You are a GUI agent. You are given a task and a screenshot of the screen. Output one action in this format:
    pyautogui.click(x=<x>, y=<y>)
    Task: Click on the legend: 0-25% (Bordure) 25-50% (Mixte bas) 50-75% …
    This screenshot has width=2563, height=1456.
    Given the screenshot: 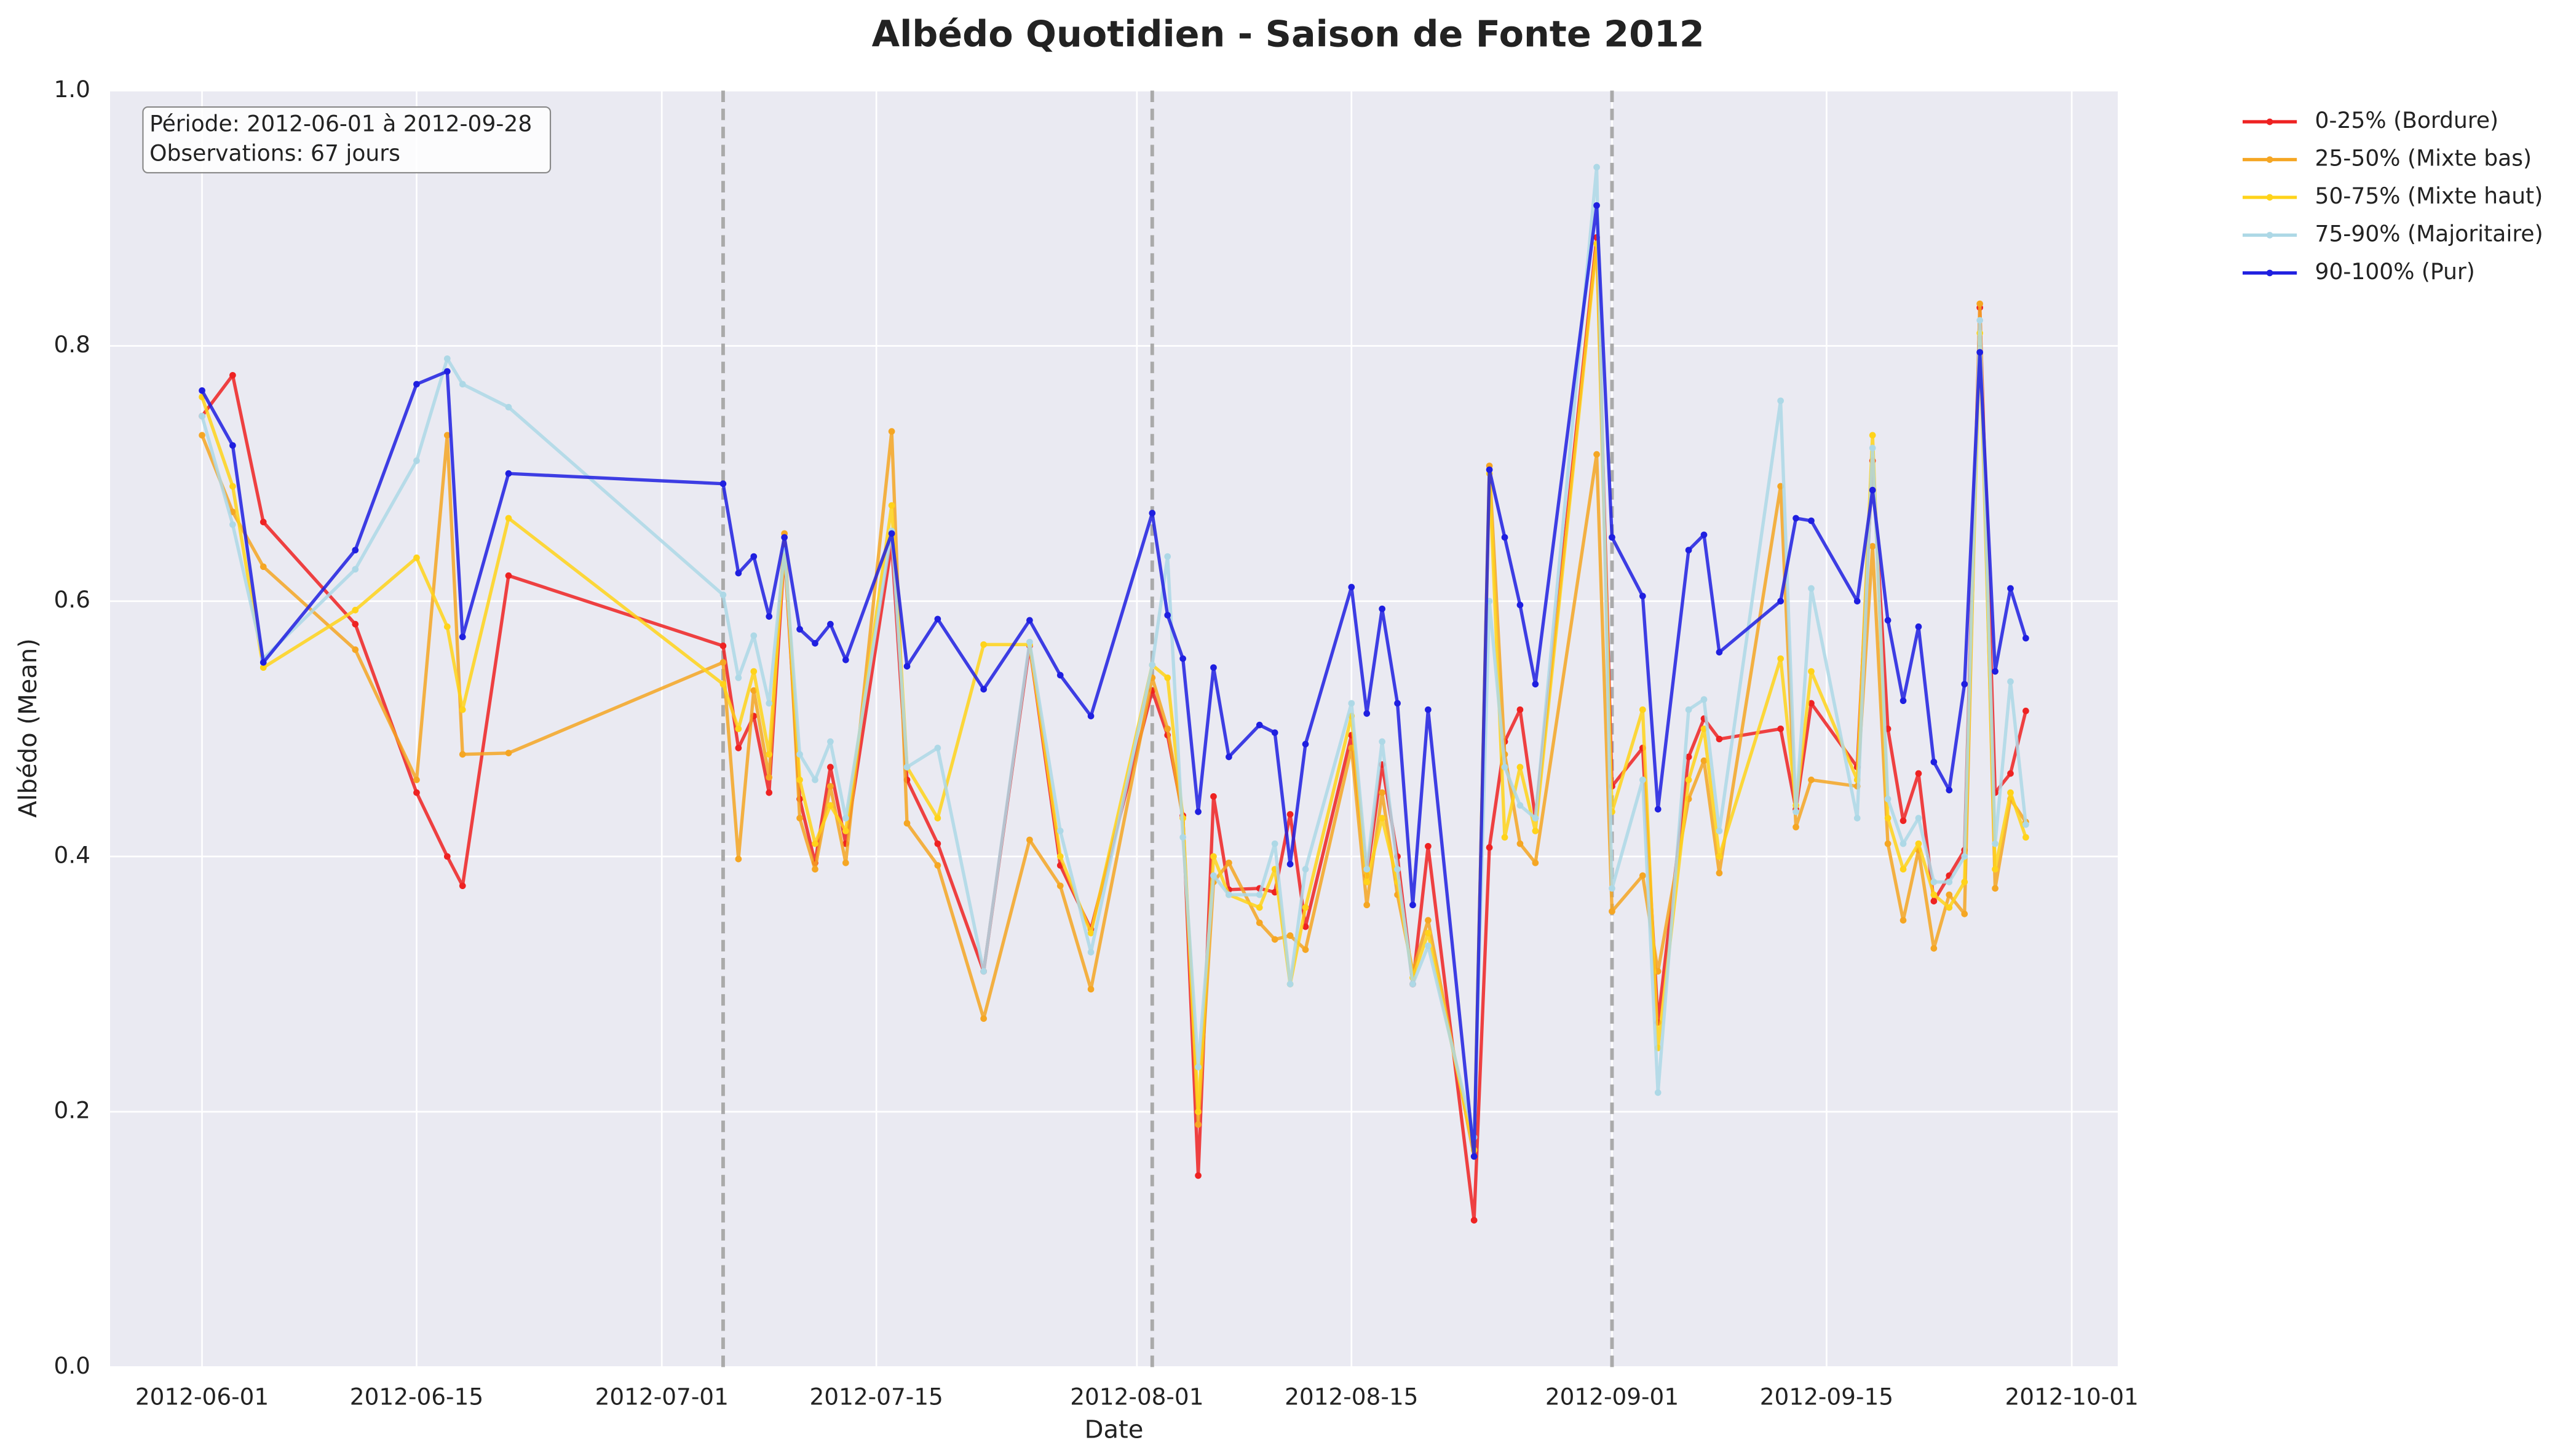 What is the action you would take?
    pyautogui.click(x=2393, y=196)
    